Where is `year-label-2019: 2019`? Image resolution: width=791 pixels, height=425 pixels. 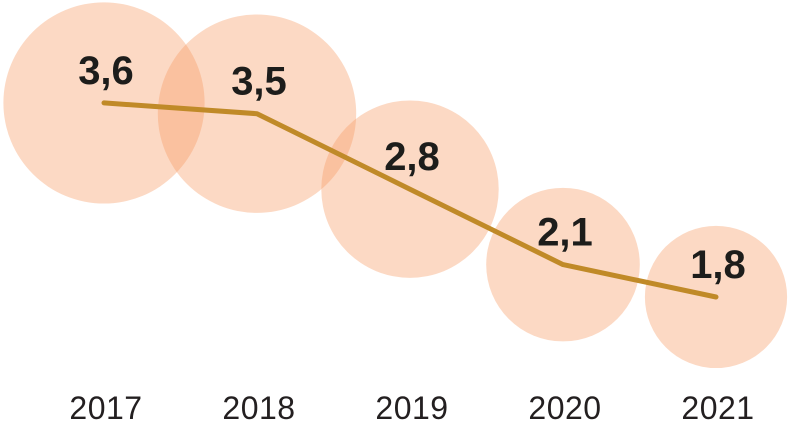
year-label-2019: 2019 is located at coordinates (411, 407).